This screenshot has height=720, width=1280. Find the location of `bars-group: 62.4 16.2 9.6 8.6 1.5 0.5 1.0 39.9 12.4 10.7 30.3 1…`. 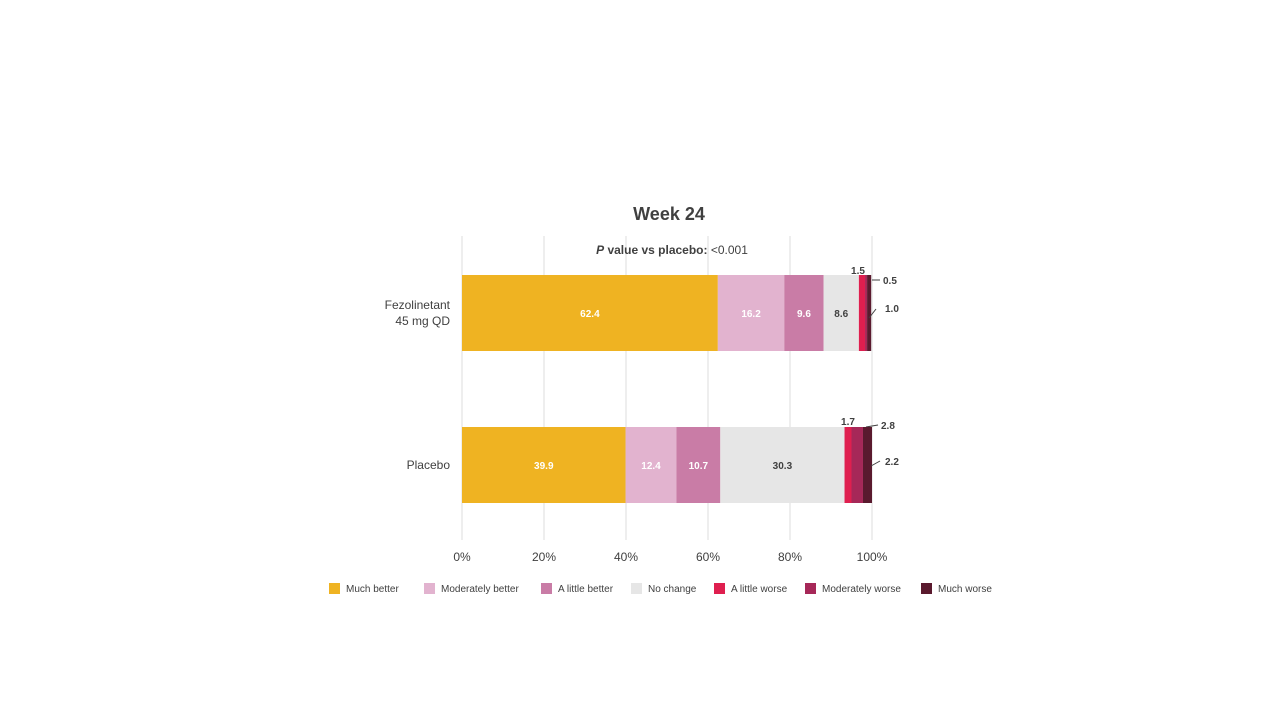

bars-group: 62.4 16.2 9.6 8.6 1.5 0.5 1.0 39.9 12.4 10.7 30.3 1… is located at coordinates (680, 384).